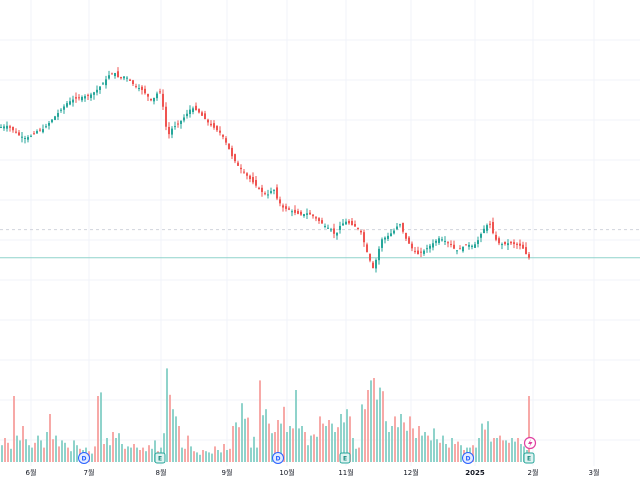 This screenshot has width=640, height=480. What do you see at coordinates (530, 443) in the screenshot?
I see `flash-icon` at bounding box center [530, 443].